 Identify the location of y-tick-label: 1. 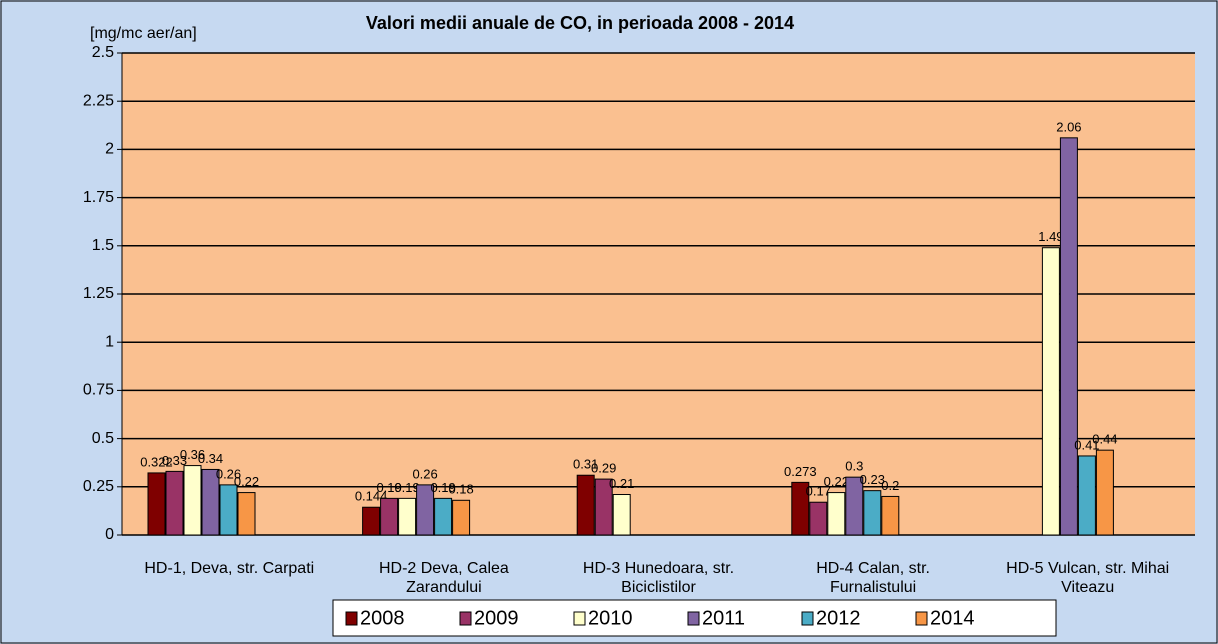
(109, 341).